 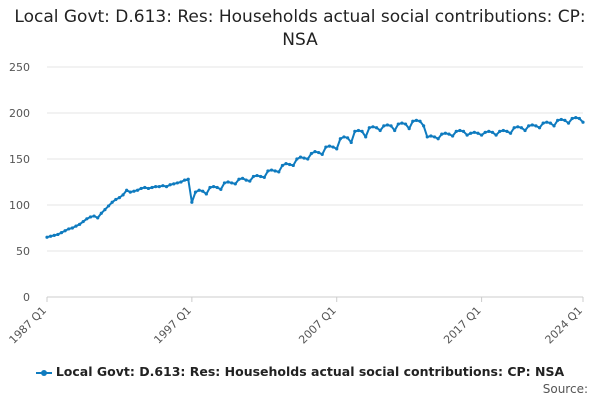 What do you see at coordinates (565, 389) in the screenshot?
I see `source-label: Source:` at bounding box center [565, 389].